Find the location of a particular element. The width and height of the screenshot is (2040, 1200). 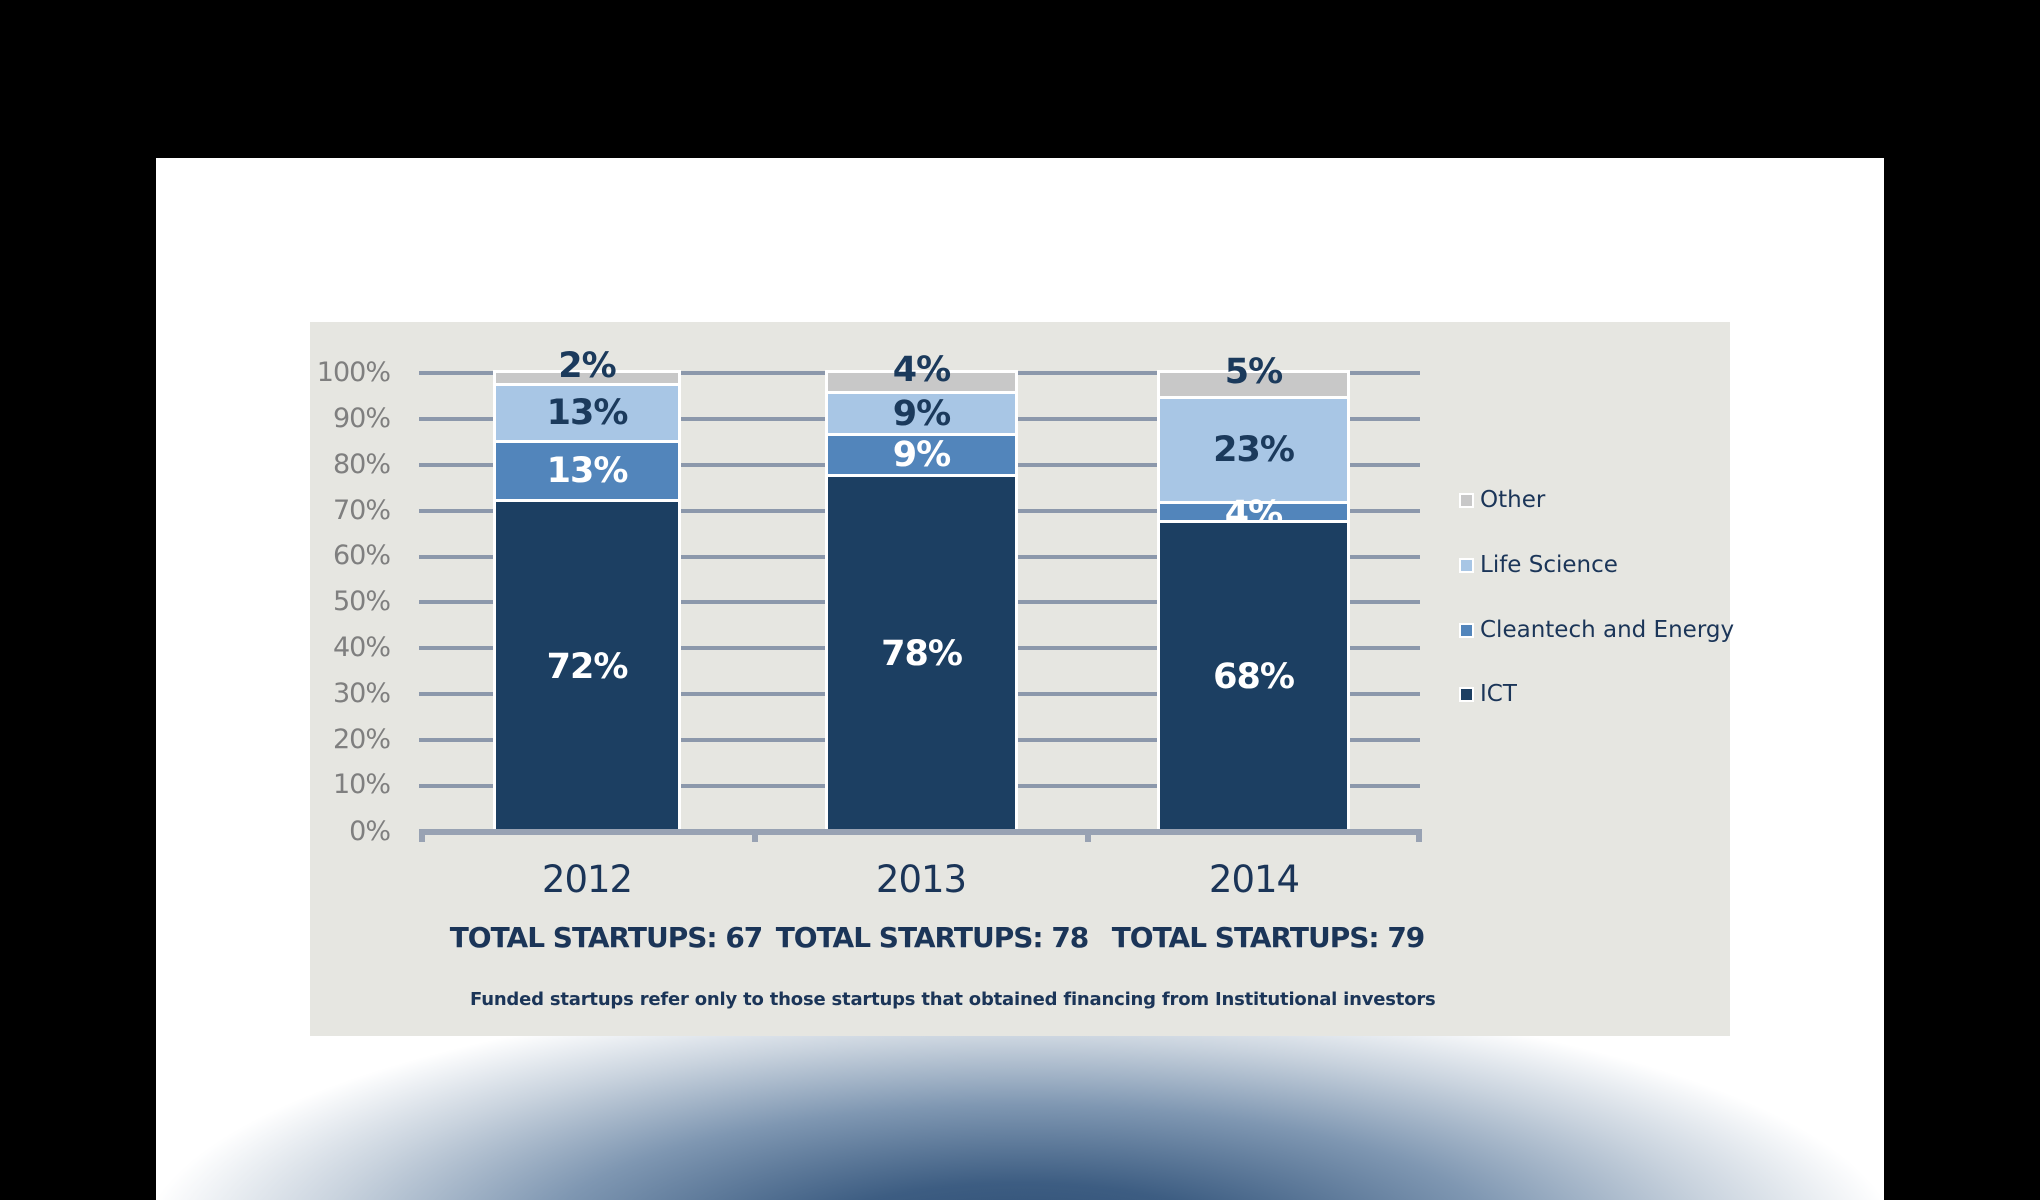

segment-value-label-other: 2% is located at coordinates (587, 366).